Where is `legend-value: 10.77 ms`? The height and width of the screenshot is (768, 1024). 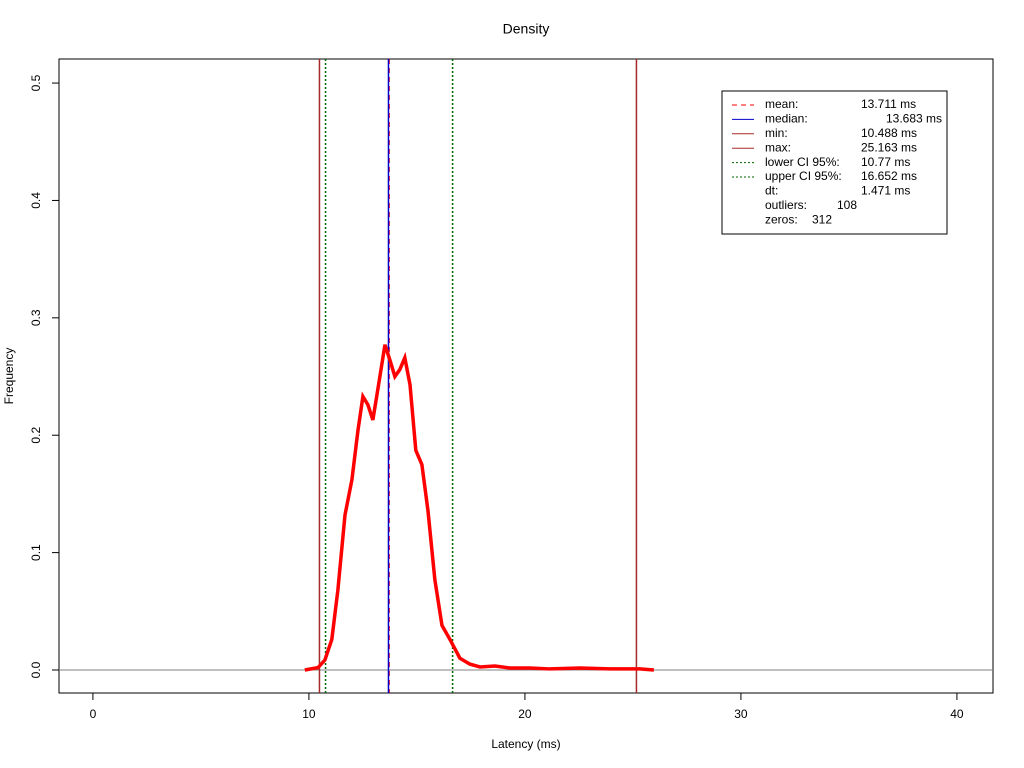
legend-value: 10.77 ms is located at coordinates (885, 162).